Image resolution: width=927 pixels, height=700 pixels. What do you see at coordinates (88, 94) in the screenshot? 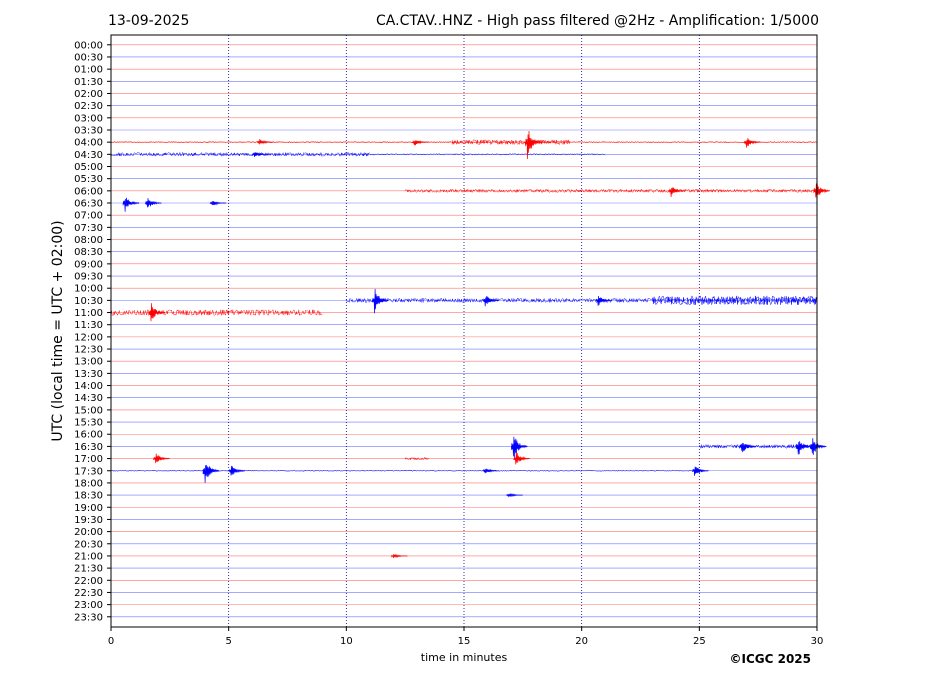
I see `y-tick-label-0200: 02:00` at bounding box center [88, 94].